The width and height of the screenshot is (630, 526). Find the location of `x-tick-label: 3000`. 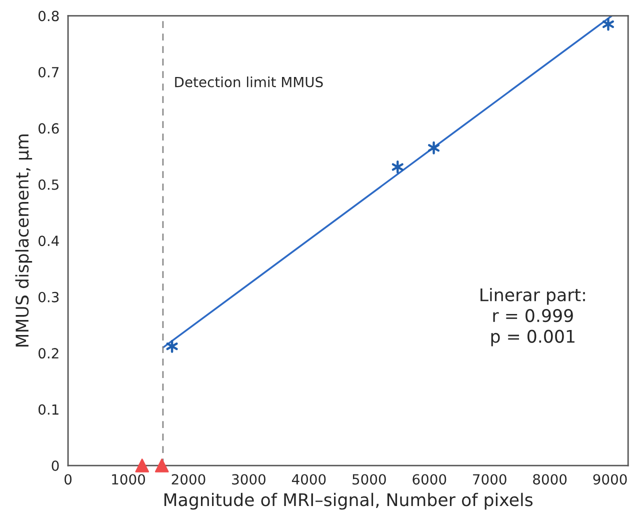

x-tick-label: 3000 is located at coordinates (249, 479).